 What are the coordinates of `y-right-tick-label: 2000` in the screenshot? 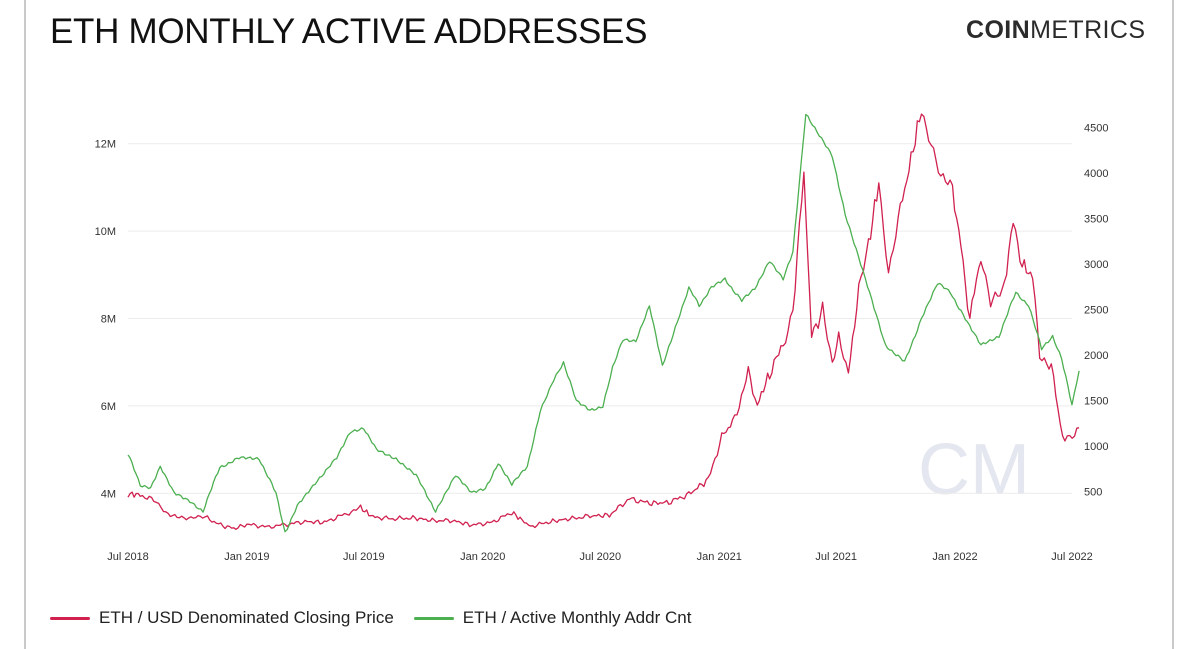 It's located at (1096, 356).